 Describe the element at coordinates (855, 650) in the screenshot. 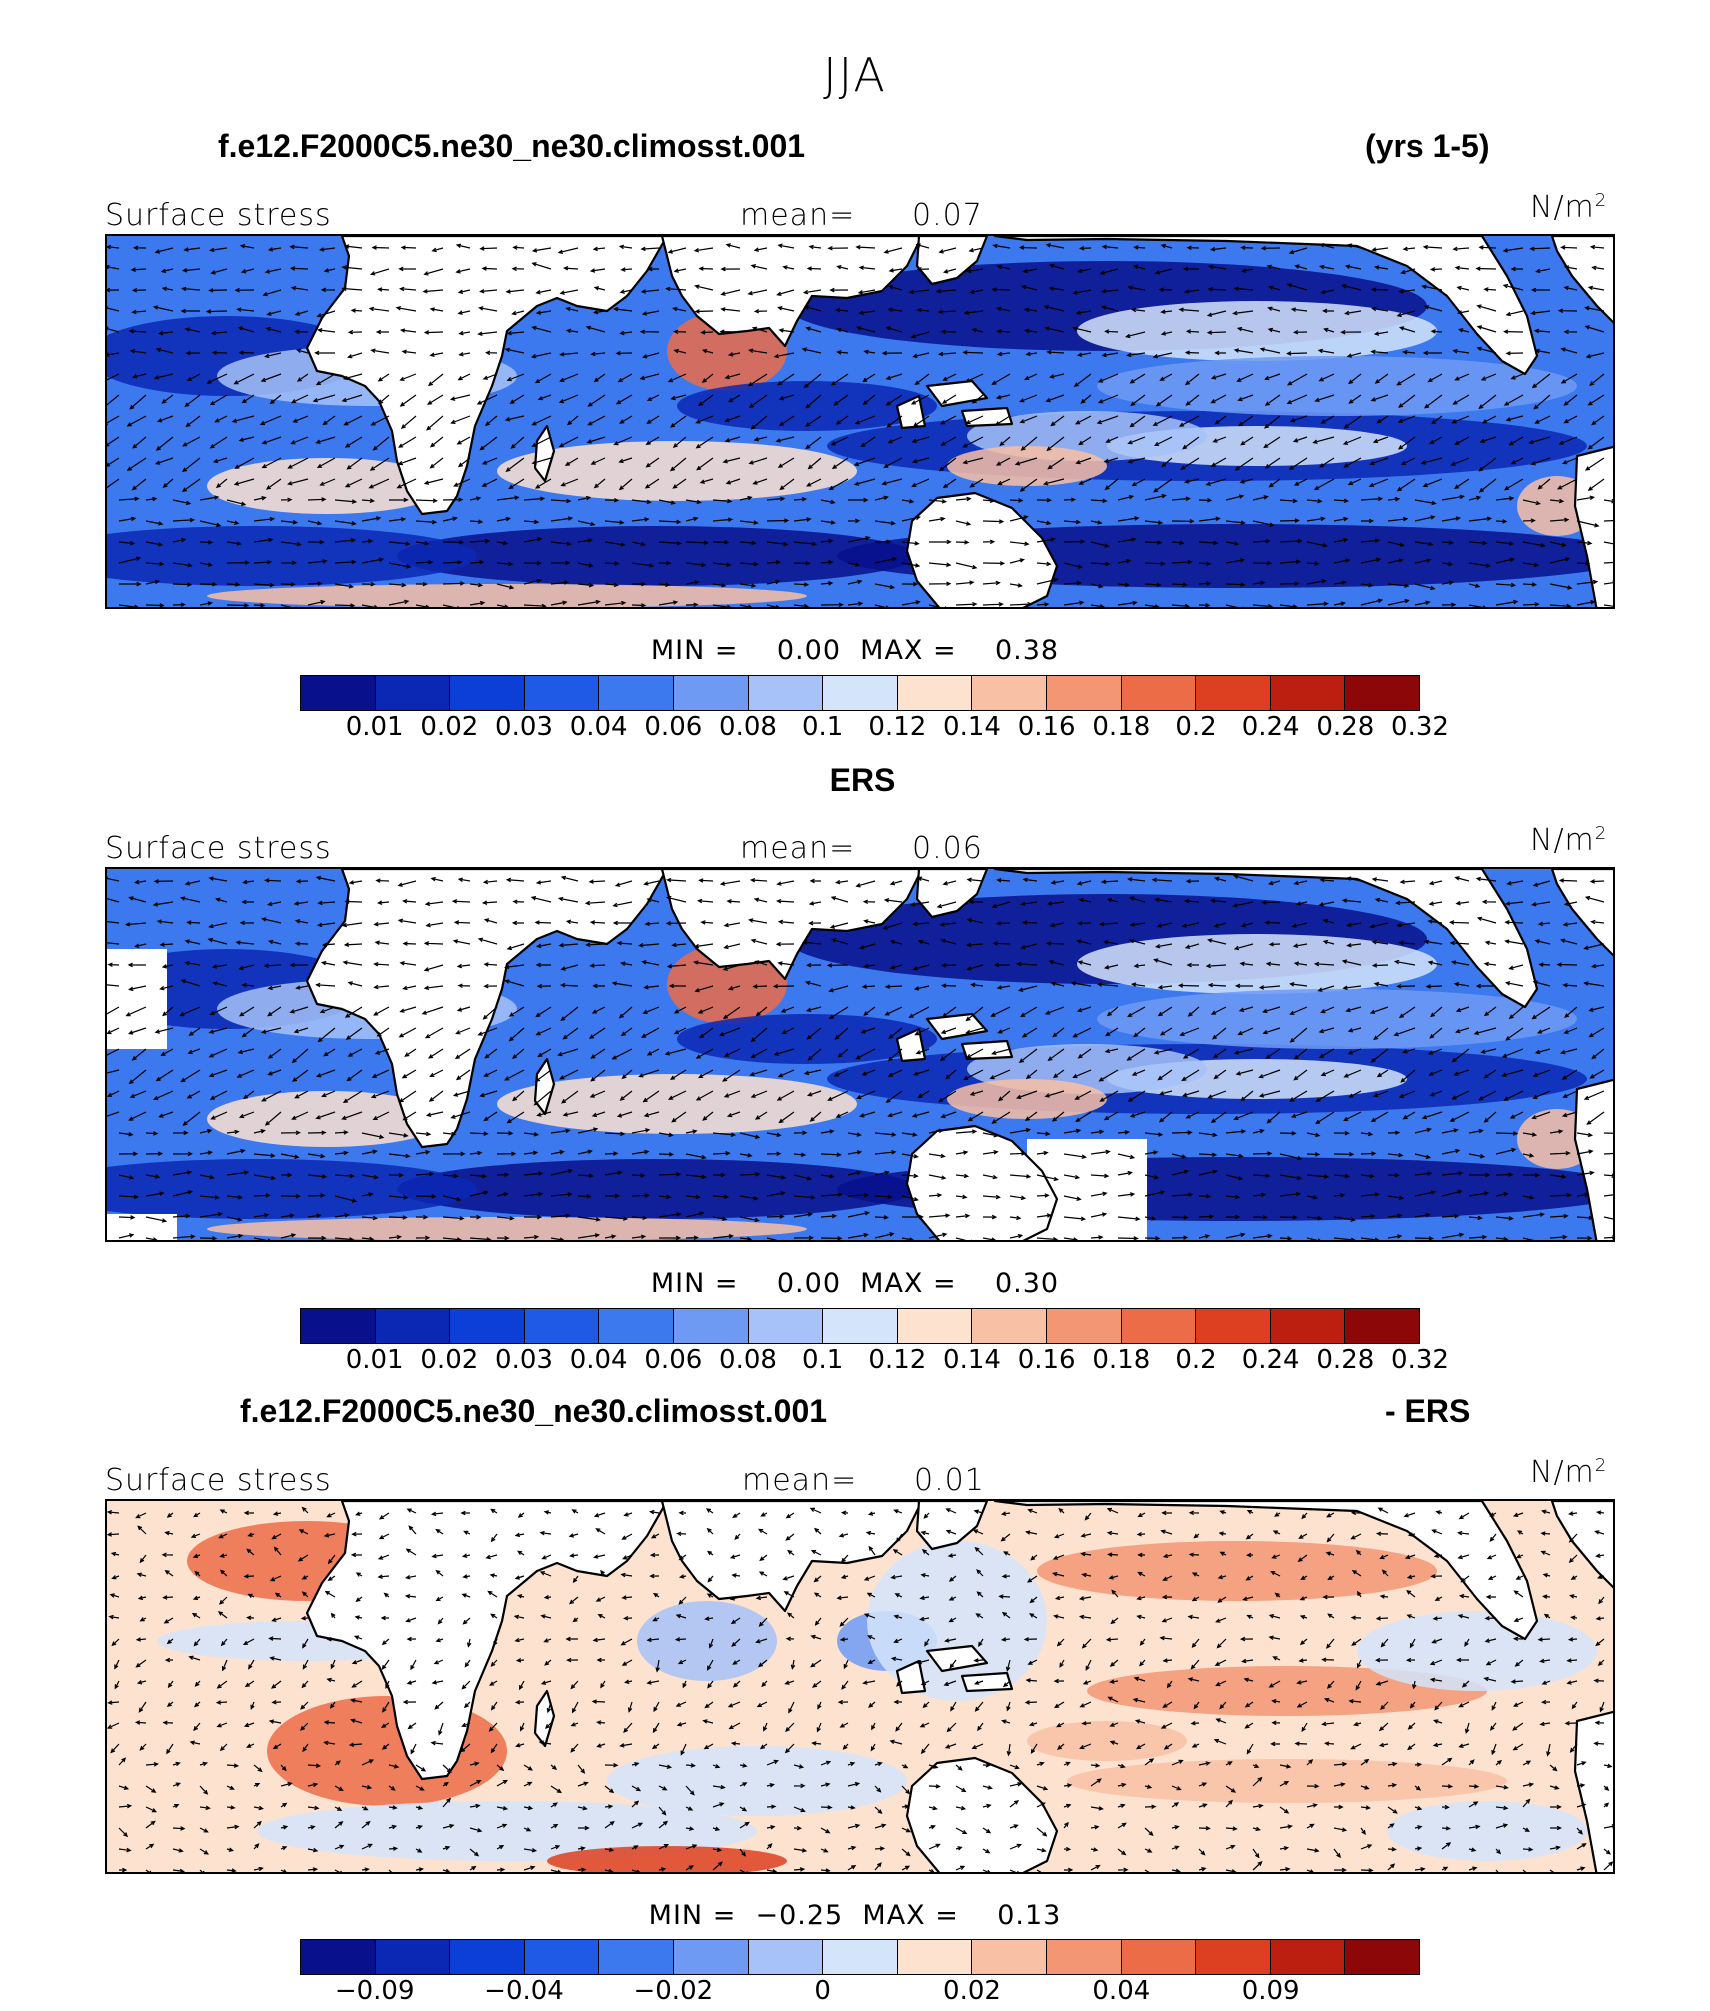

I see `minmax-label: MIN = 0.00 MAX = 0.38` at that location.